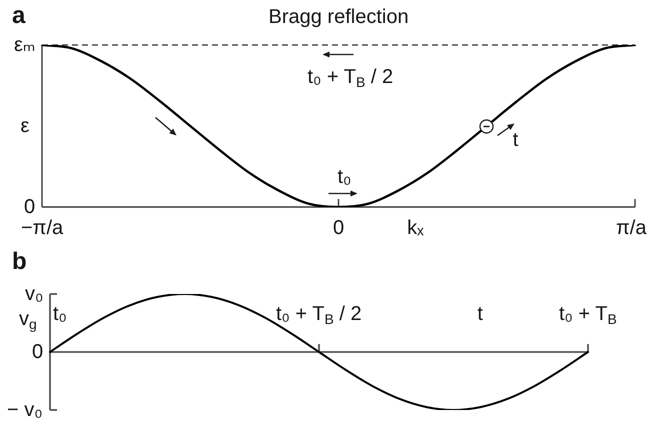 The width and height of the screenshot is (648, 427). I want to click on x-tick-label: t₀, so click(60, 314).